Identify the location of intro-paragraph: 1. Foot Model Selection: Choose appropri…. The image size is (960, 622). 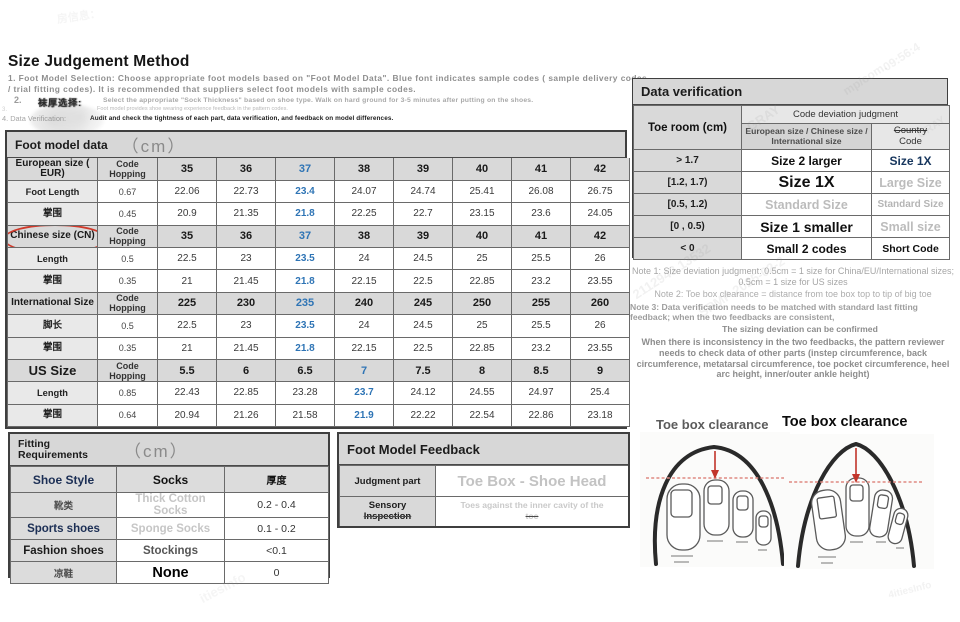
(328, 83).